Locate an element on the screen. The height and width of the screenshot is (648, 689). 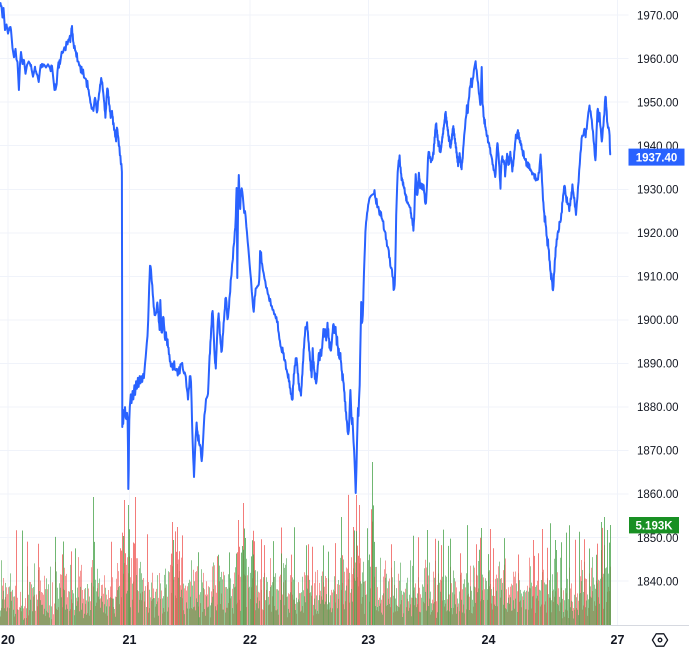
svg-text: 20 is located at coordinates (8, 640).